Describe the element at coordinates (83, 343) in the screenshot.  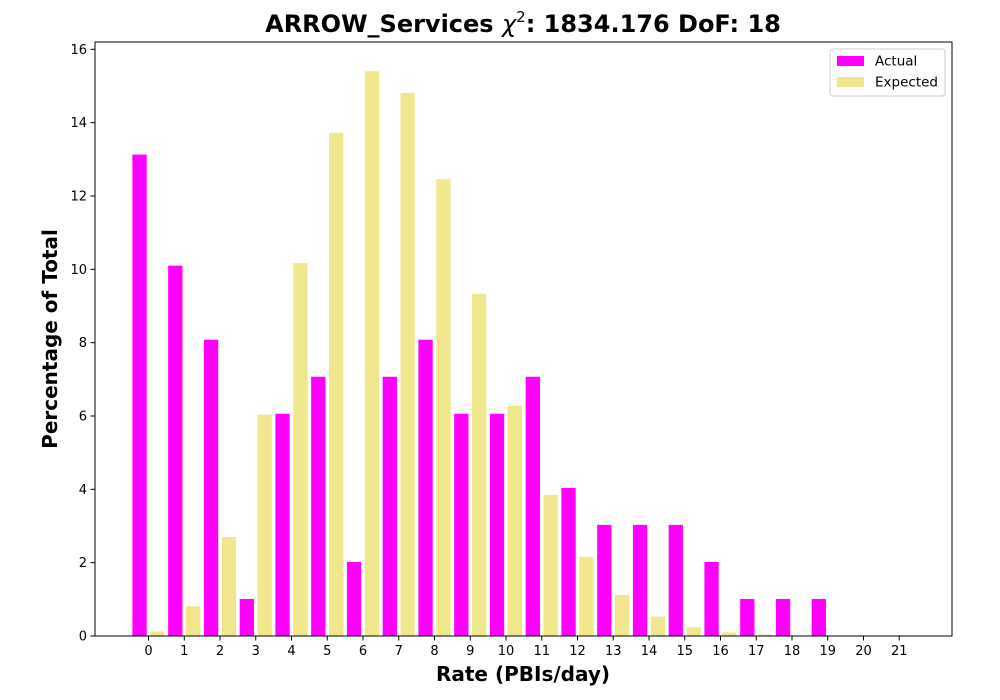
I see `y-tick-label-8: 8` at that location.